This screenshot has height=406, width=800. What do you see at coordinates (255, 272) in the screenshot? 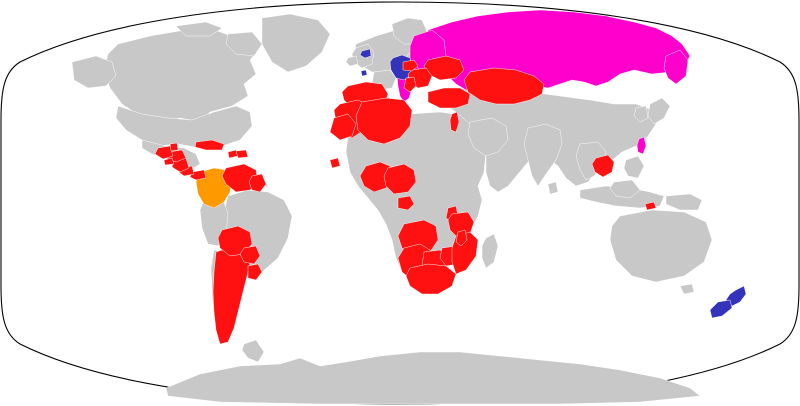
I see `region-uruguay` at bounding box center [255, 272].